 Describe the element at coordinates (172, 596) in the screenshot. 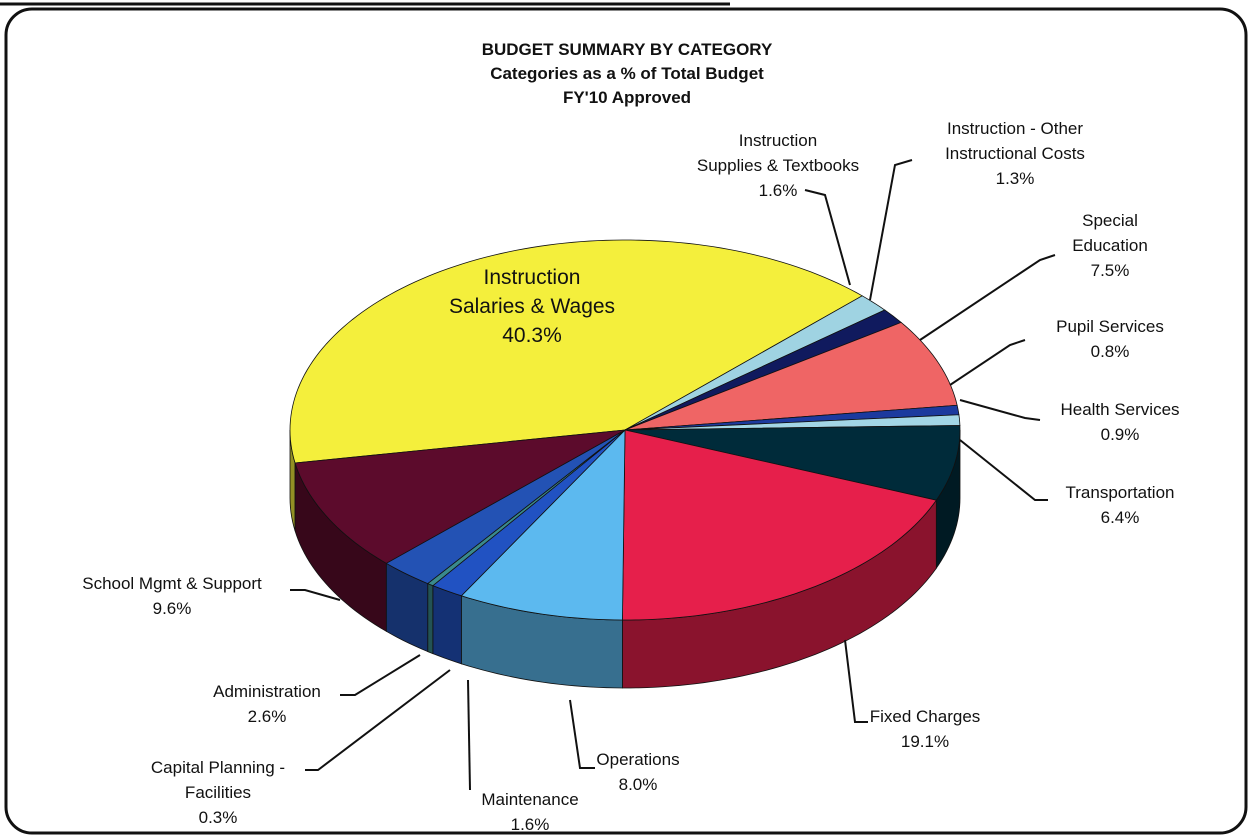

I see `slice-label: School Mgmt & Support 9.6%` at that location.